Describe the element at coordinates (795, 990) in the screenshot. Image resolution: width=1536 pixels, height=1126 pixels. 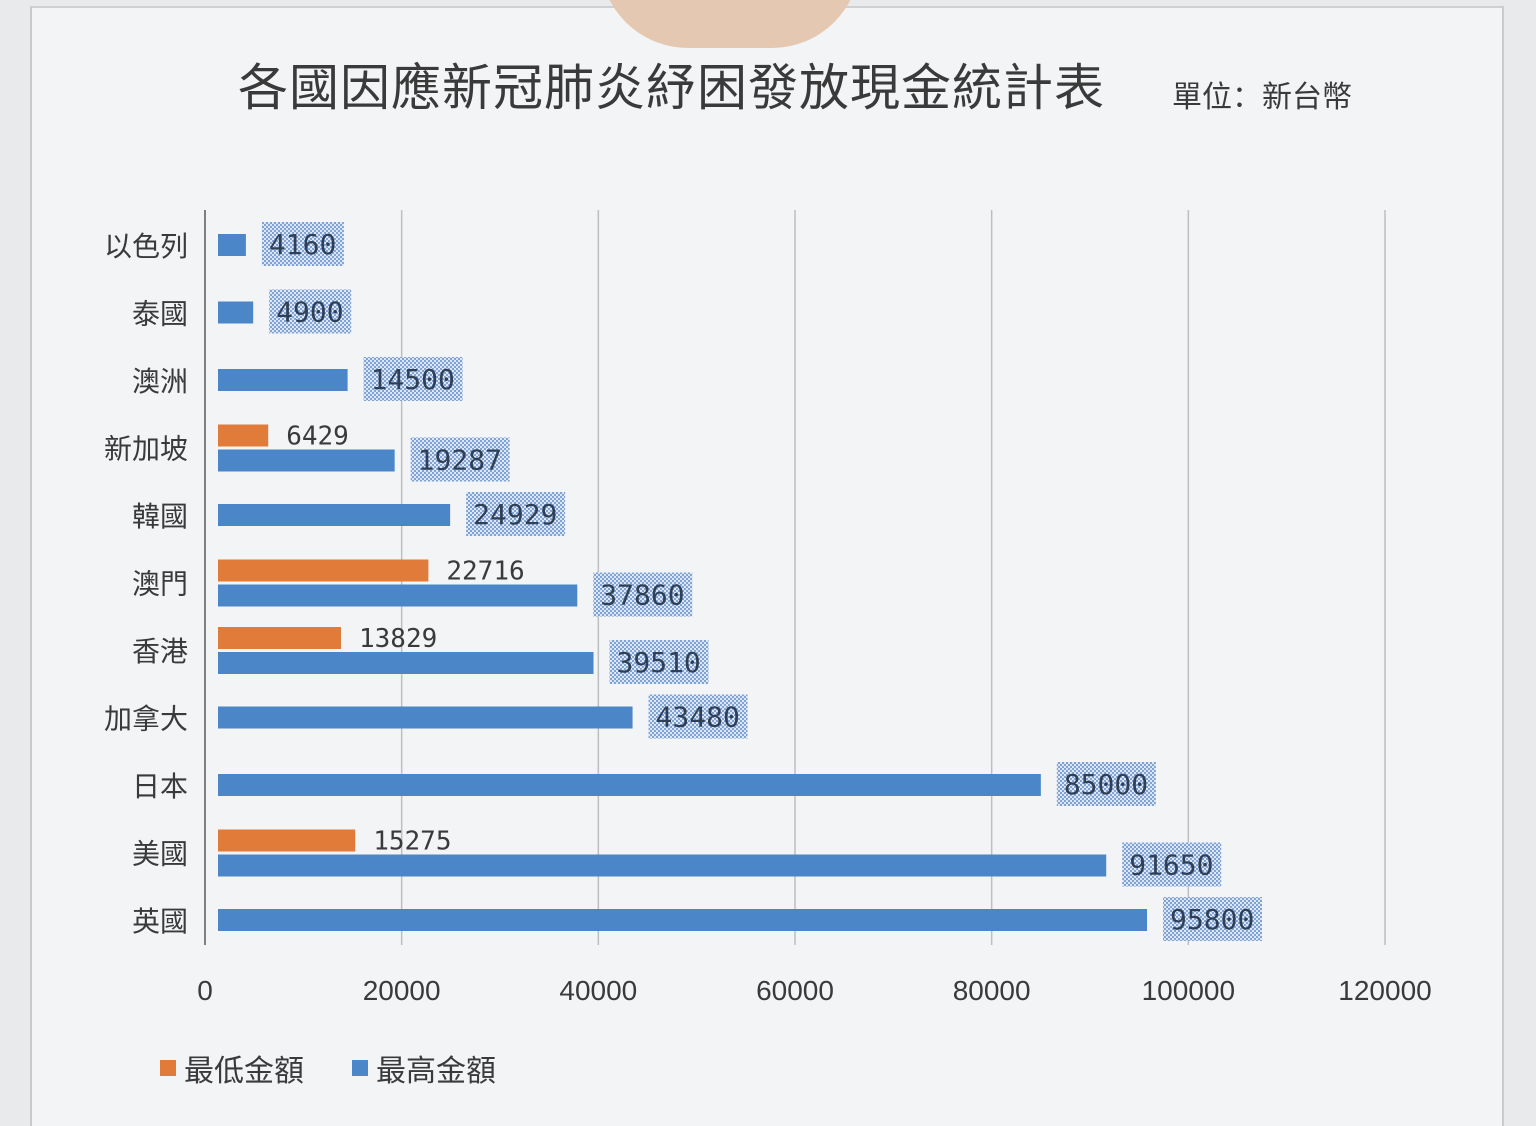
I see `x-tick-label: 60000` at that location.